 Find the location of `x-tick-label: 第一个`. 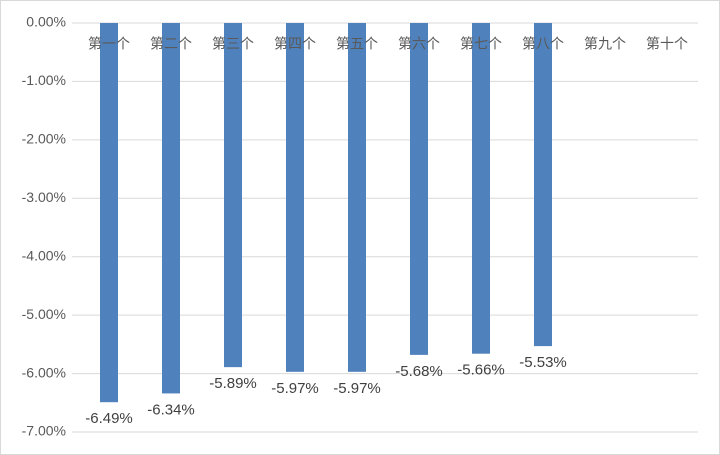

x-tick-label: 第一个 is located at coordinates (109, 44).